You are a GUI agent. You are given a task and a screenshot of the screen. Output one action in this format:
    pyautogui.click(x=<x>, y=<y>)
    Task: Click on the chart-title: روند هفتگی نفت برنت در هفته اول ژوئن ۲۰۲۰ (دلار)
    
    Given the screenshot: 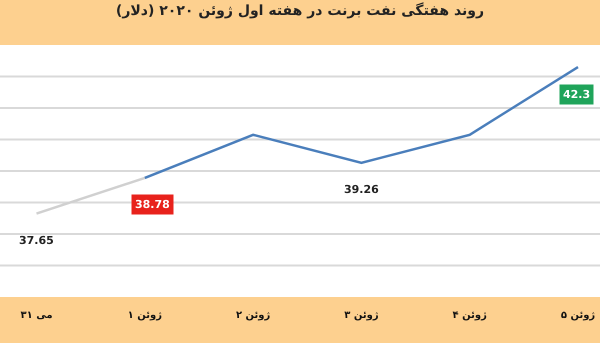 What is the action you would take?
    pyautogui.click(x=300, y=10)
    